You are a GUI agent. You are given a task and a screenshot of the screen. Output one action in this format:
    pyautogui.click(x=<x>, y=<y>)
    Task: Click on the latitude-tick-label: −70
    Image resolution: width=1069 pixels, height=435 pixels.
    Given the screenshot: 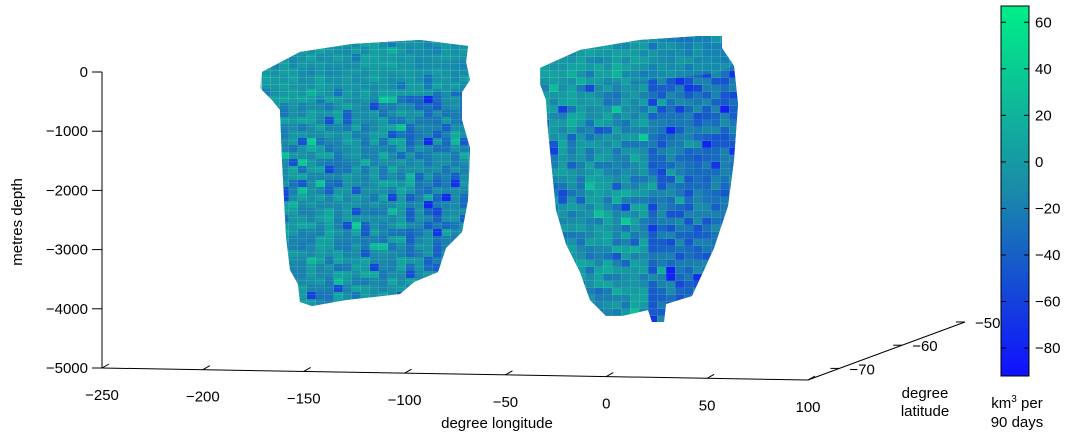 What is the action you would take?
    pyautogui.click(x=861, y=369)
    